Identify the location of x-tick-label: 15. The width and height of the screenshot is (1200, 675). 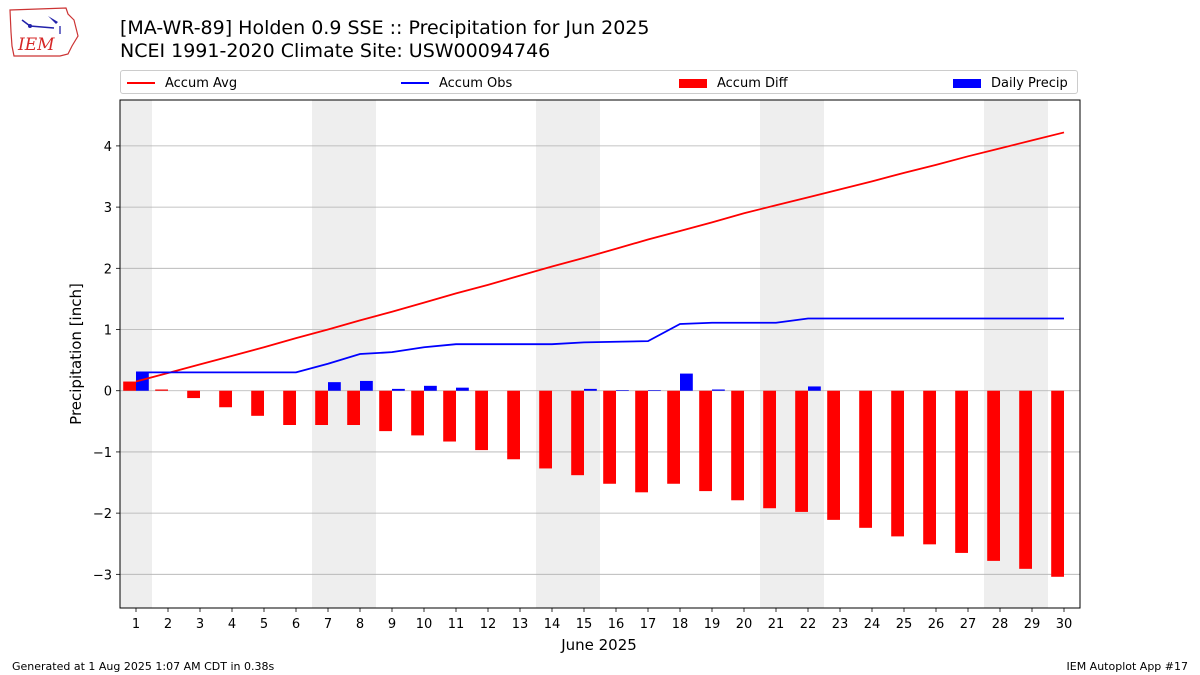
(584, 624).